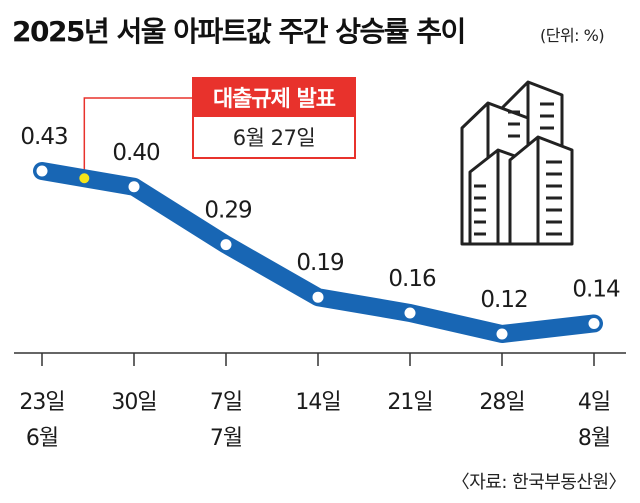 The image size is (640, 503). What do you see at coordinates (517, 163) in the screenshot?
I see `apartment-buildings-icon` at bounding box center [517, 163].